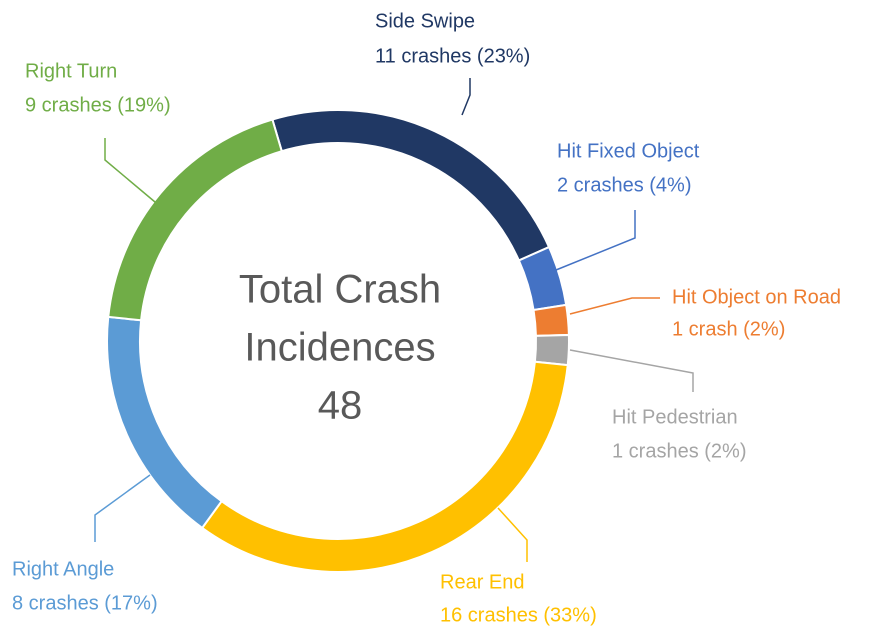 Image resolution: width=882 pixels, height=628 pixels. What do you see at coordinates (679, 451) in the screenshot?
I see `slice-value-label: 1 crashes (2%)` at bounding box center [679, 451].